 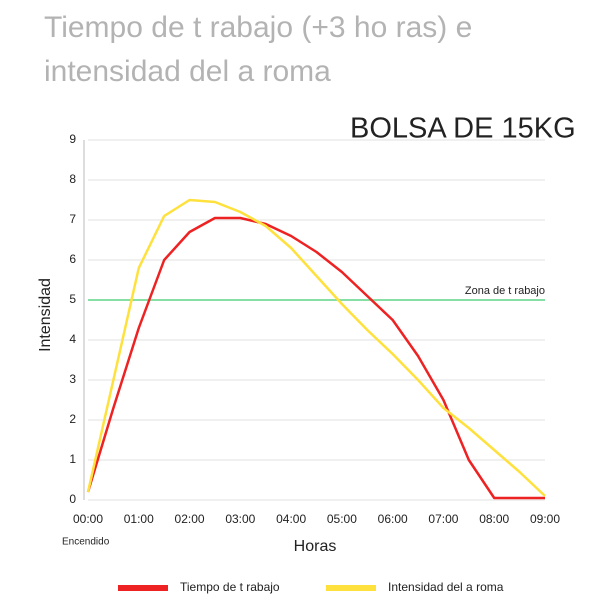 I want to click on x-tick-label: 02:00, so click(x=190, y=519).